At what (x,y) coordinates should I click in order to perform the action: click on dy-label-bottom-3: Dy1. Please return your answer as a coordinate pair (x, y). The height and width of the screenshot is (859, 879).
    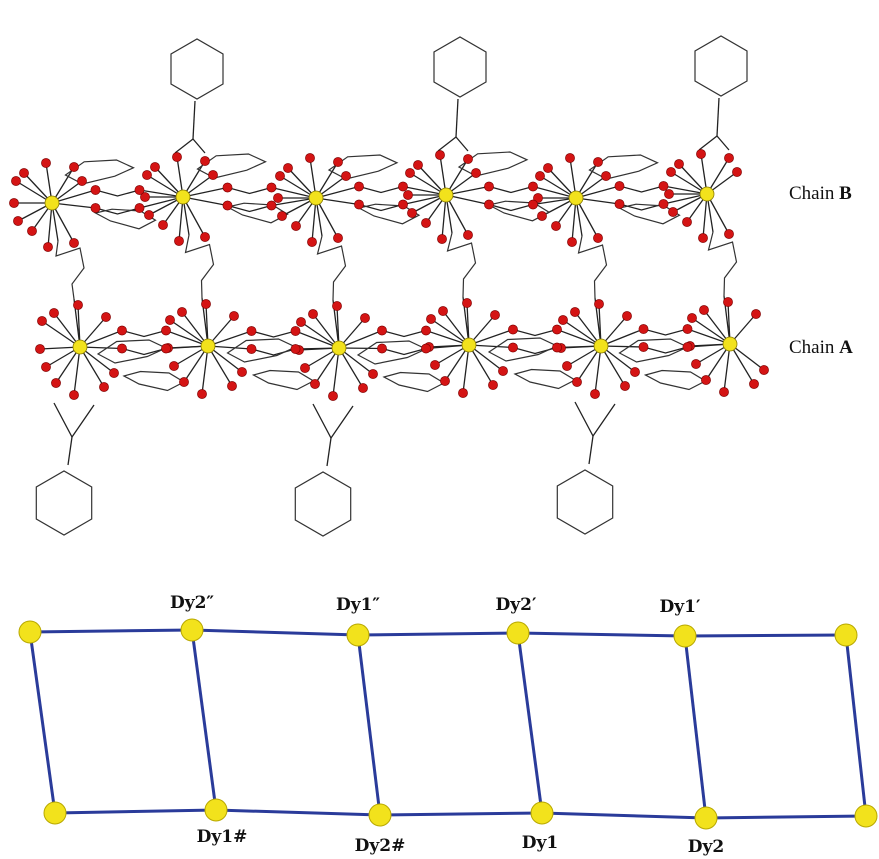
    Looking at the image, I should click on (540, 843).